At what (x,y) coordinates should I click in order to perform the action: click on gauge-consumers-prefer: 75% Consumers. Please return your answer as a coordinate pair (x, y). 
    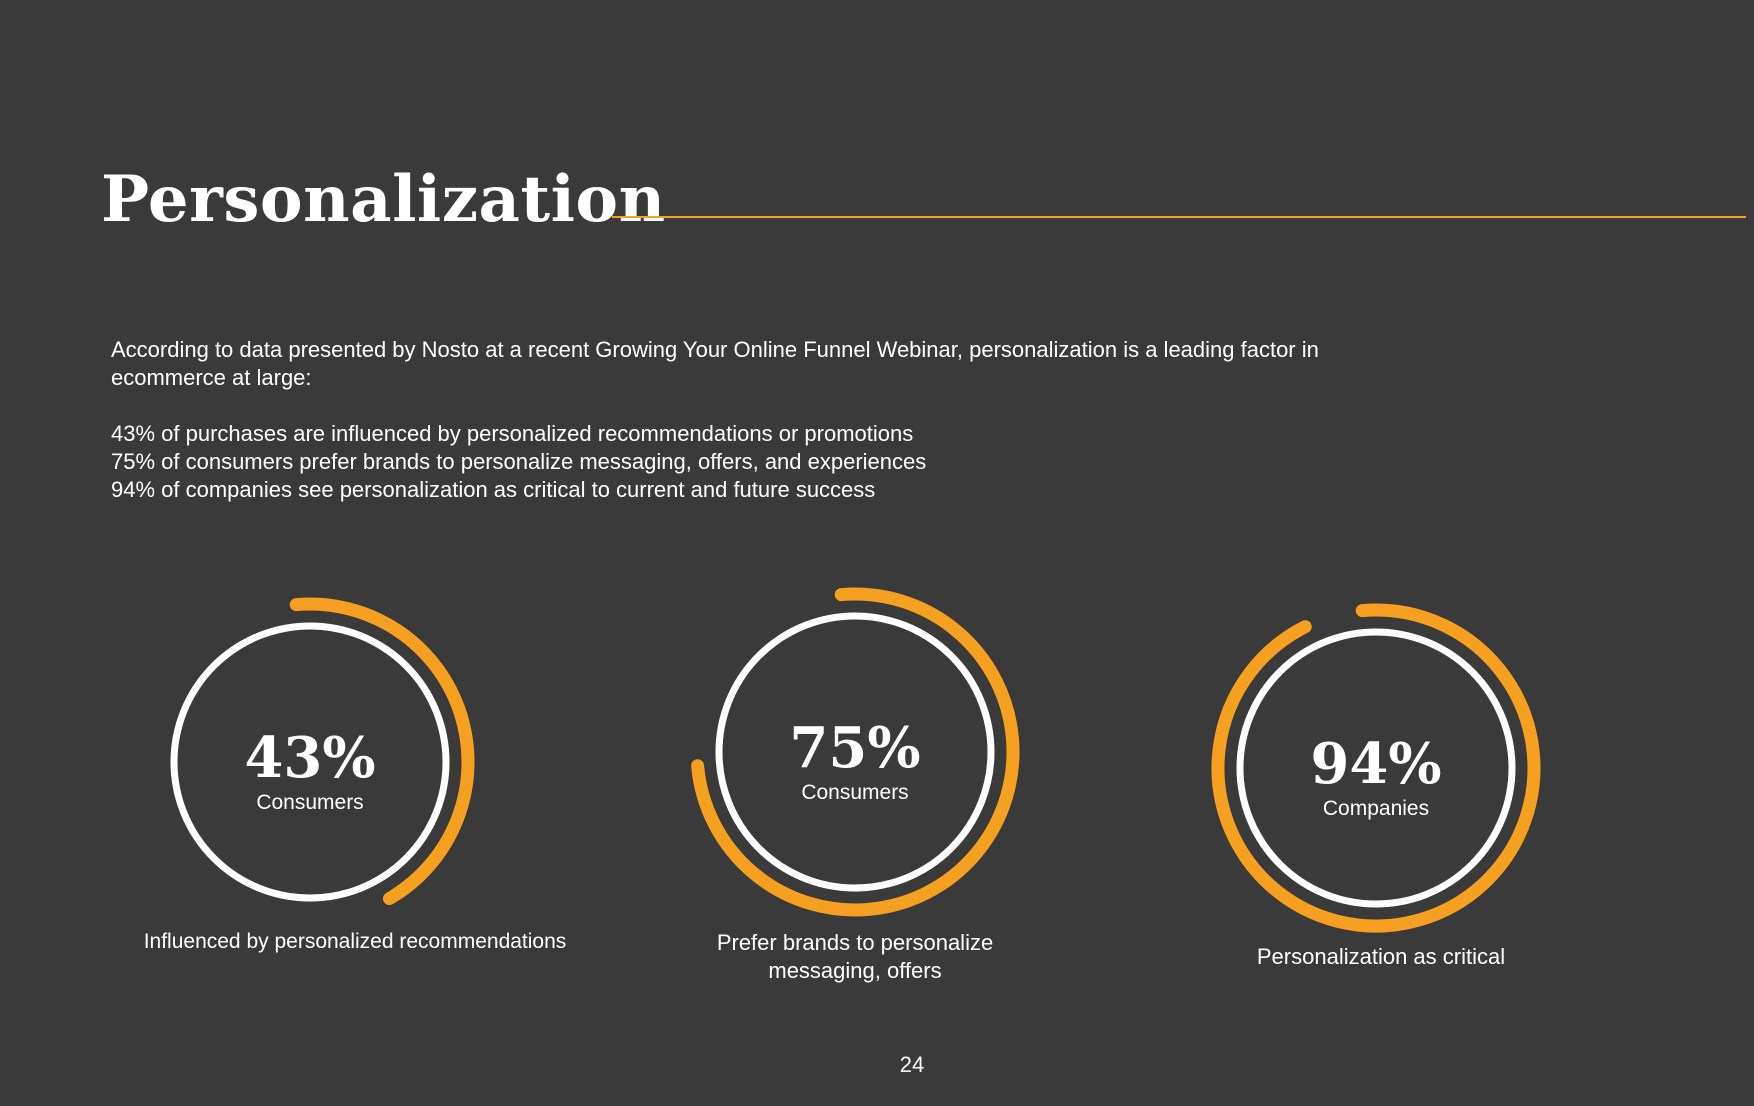
    Looking at the image, I should click on (855, 752).